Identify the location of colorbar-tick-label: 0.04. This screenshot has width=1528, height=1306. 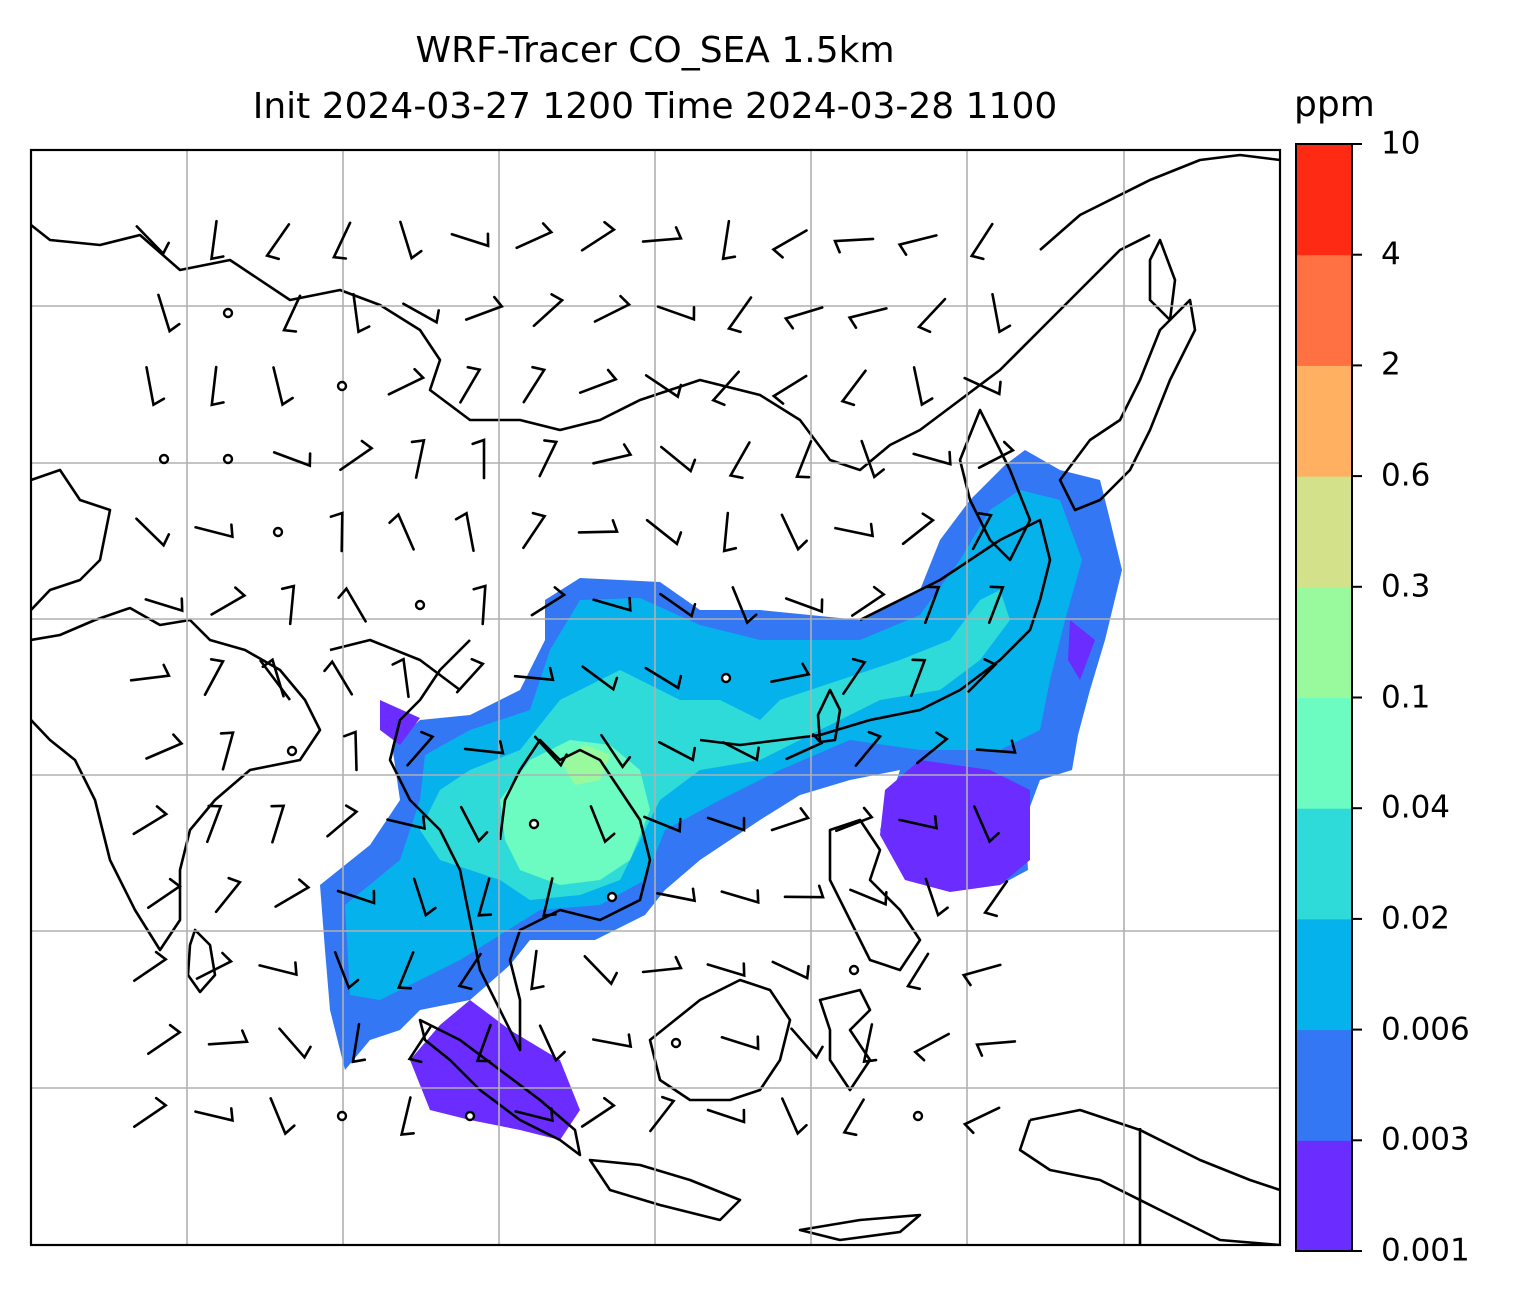
(1416, 807).